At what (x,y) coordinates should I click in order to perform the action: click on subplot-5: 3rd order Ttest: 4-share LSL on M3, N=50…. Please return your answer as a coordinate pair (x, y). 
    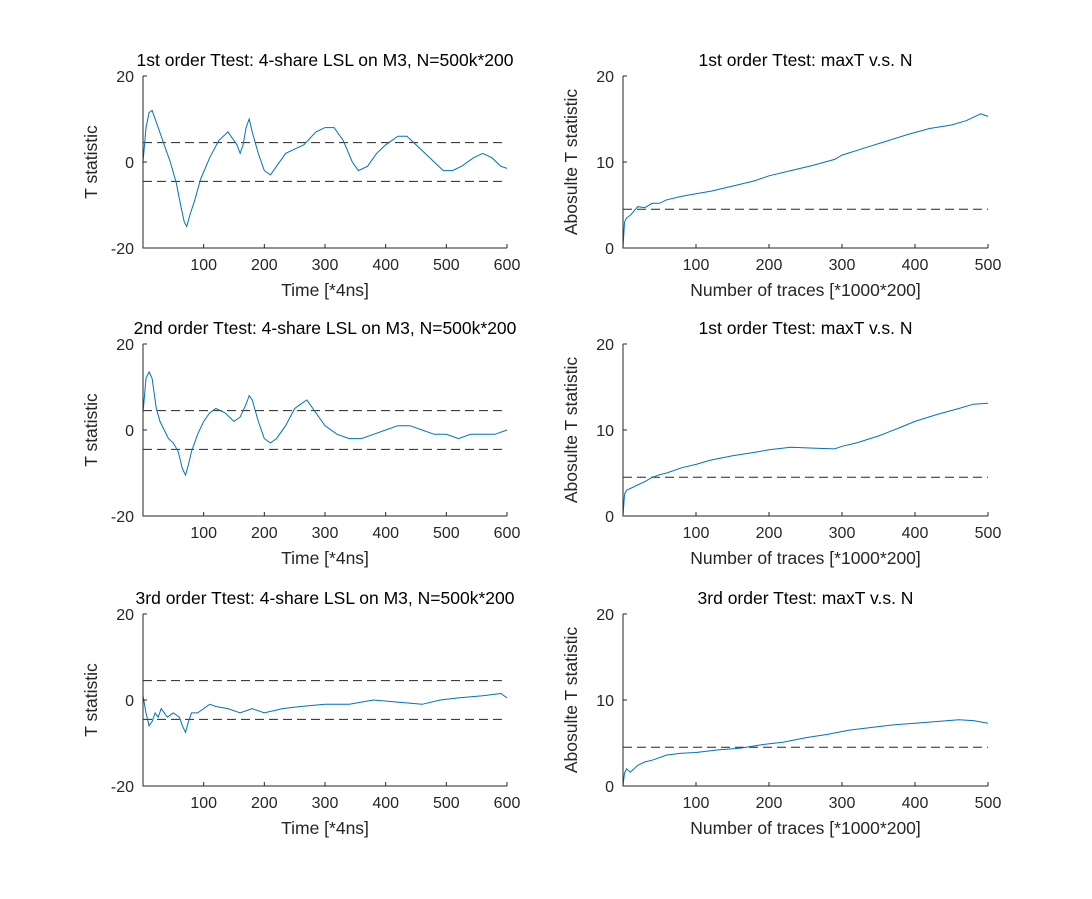
    Looking at the image, I should click on (300, 713).